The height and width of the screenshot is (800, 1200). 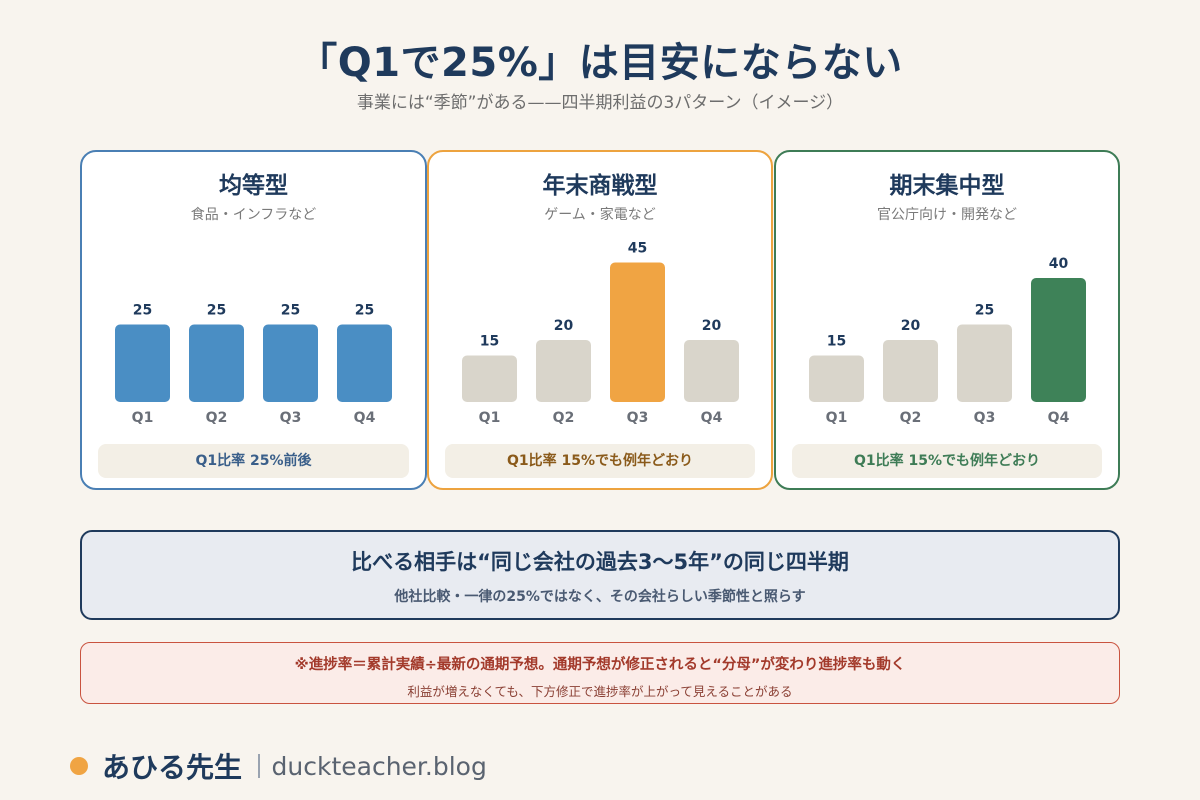 What do you see at coordinates (253, 364) in the screenshot?
I see `bar-chart: 25 Q1 25 Q2 25 Q3 25 Q4` at bounding box center [253, 364].